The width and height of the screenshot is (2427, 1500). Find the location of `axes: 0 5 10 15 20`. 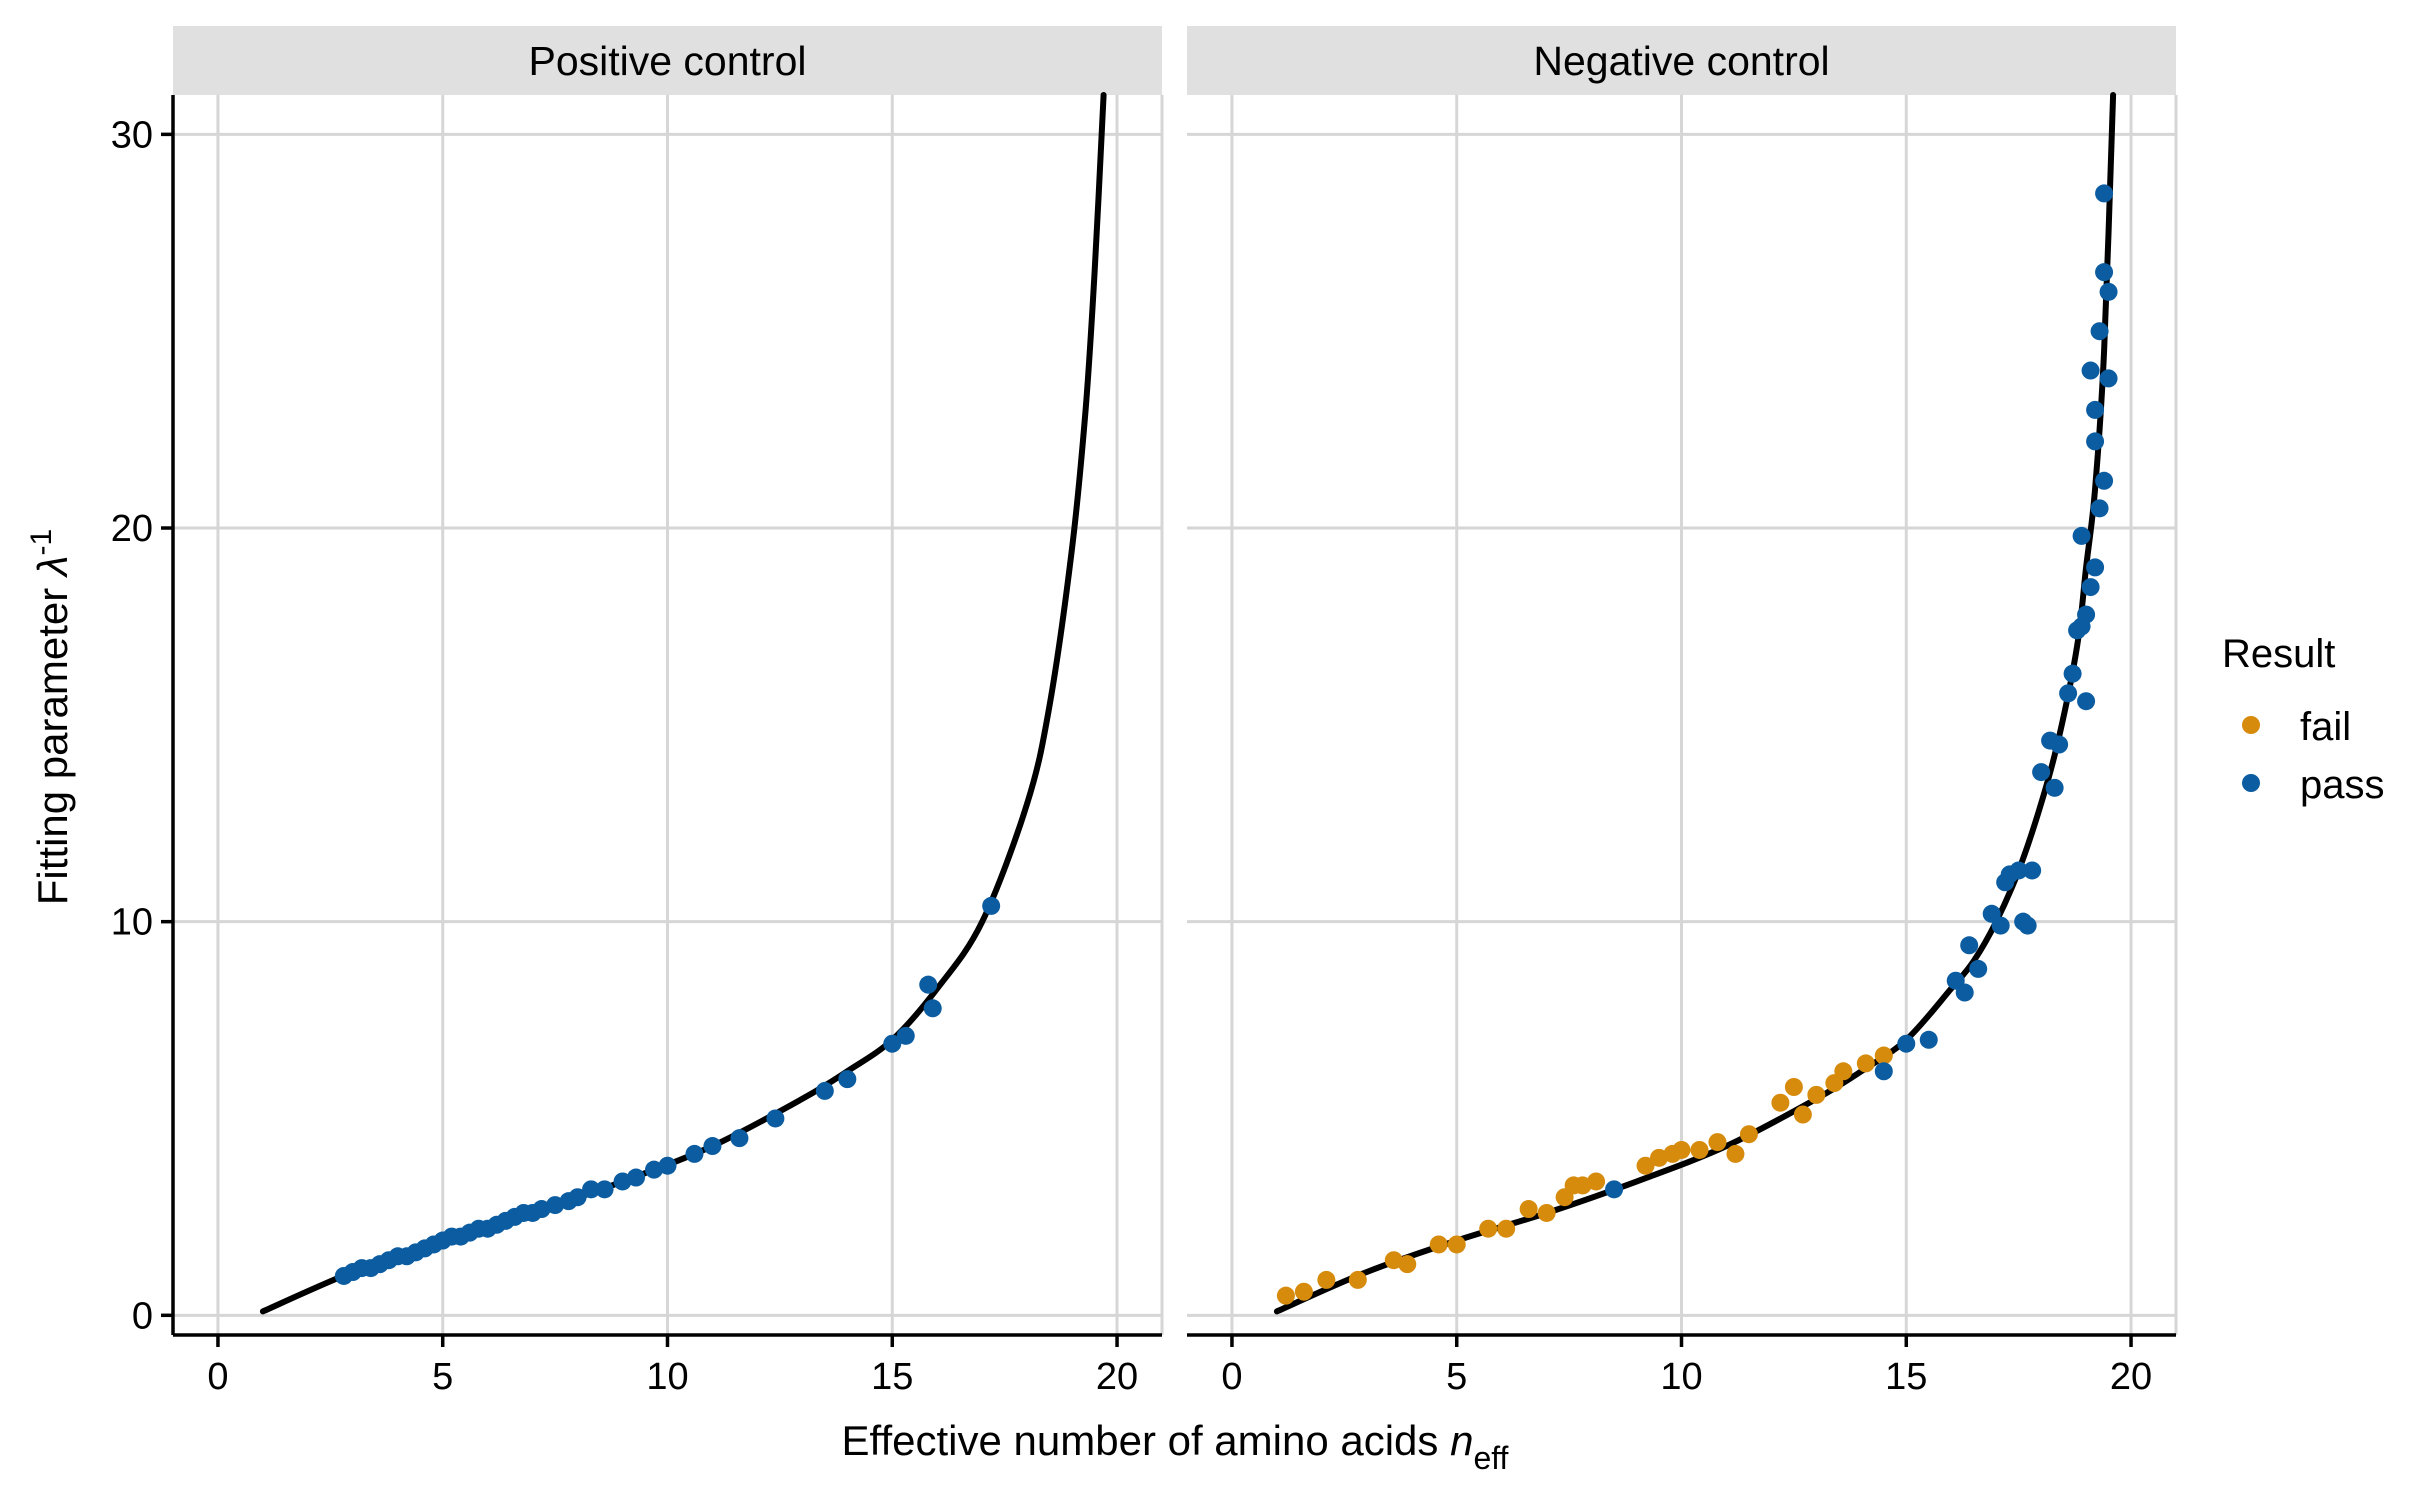

axes: 0 5 10 15 20 is located at coordinates (1681, 1365).